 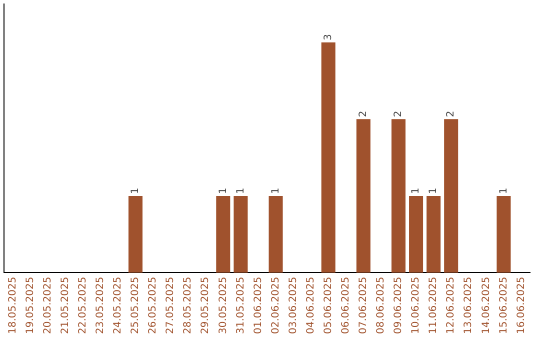 I want to click on x-tick-label: 23.05.2025, so click(x=100, y=305).